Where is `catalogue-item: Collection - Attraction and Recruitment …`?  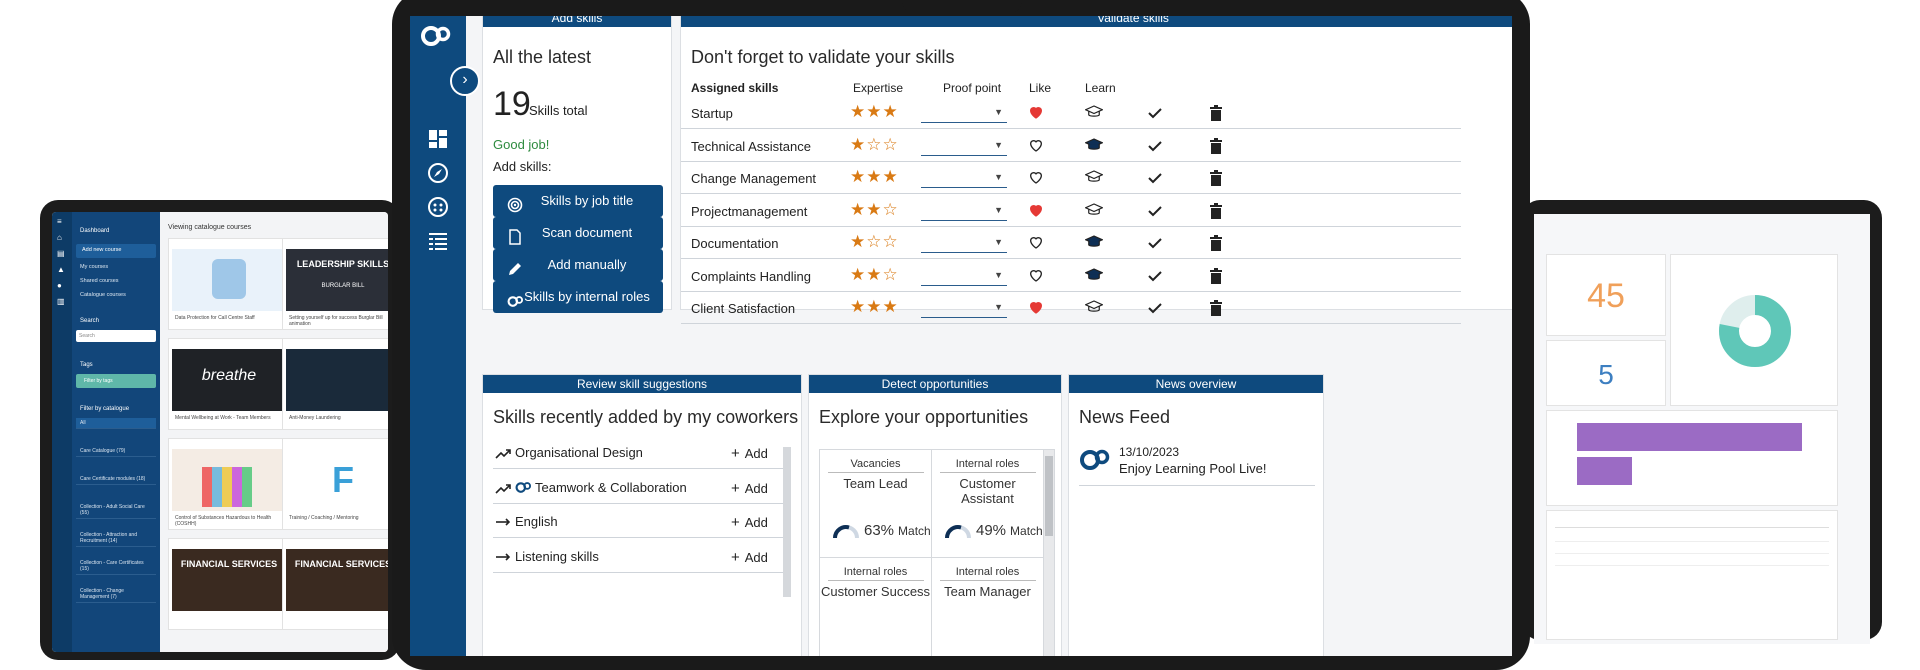 catalogue-item: Collection - Attraction and Recruitment … is located at coordinates (116, 538).